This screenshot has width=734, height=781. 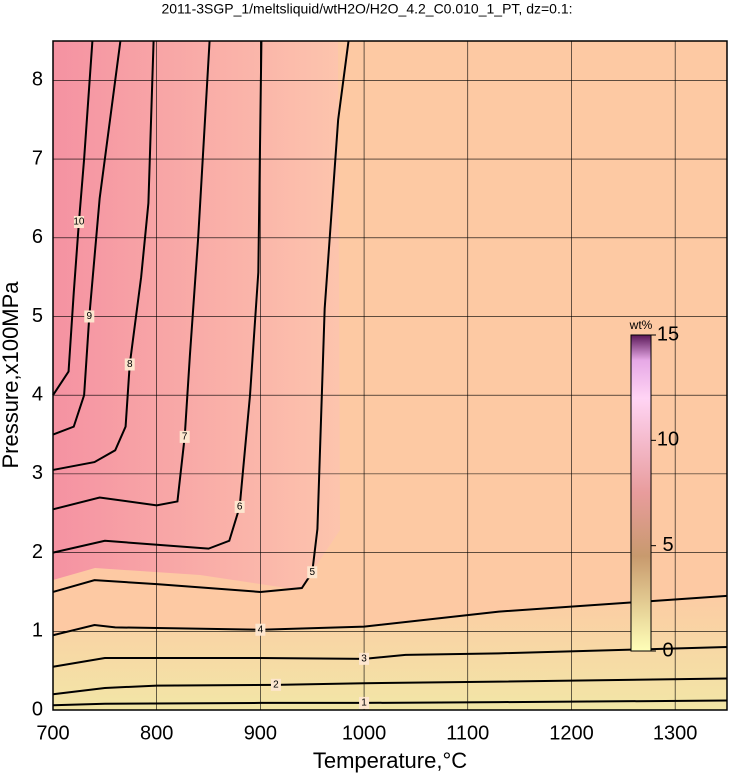 I want to click on colorbar-tick-label: 5, so click(x=667, y=545).